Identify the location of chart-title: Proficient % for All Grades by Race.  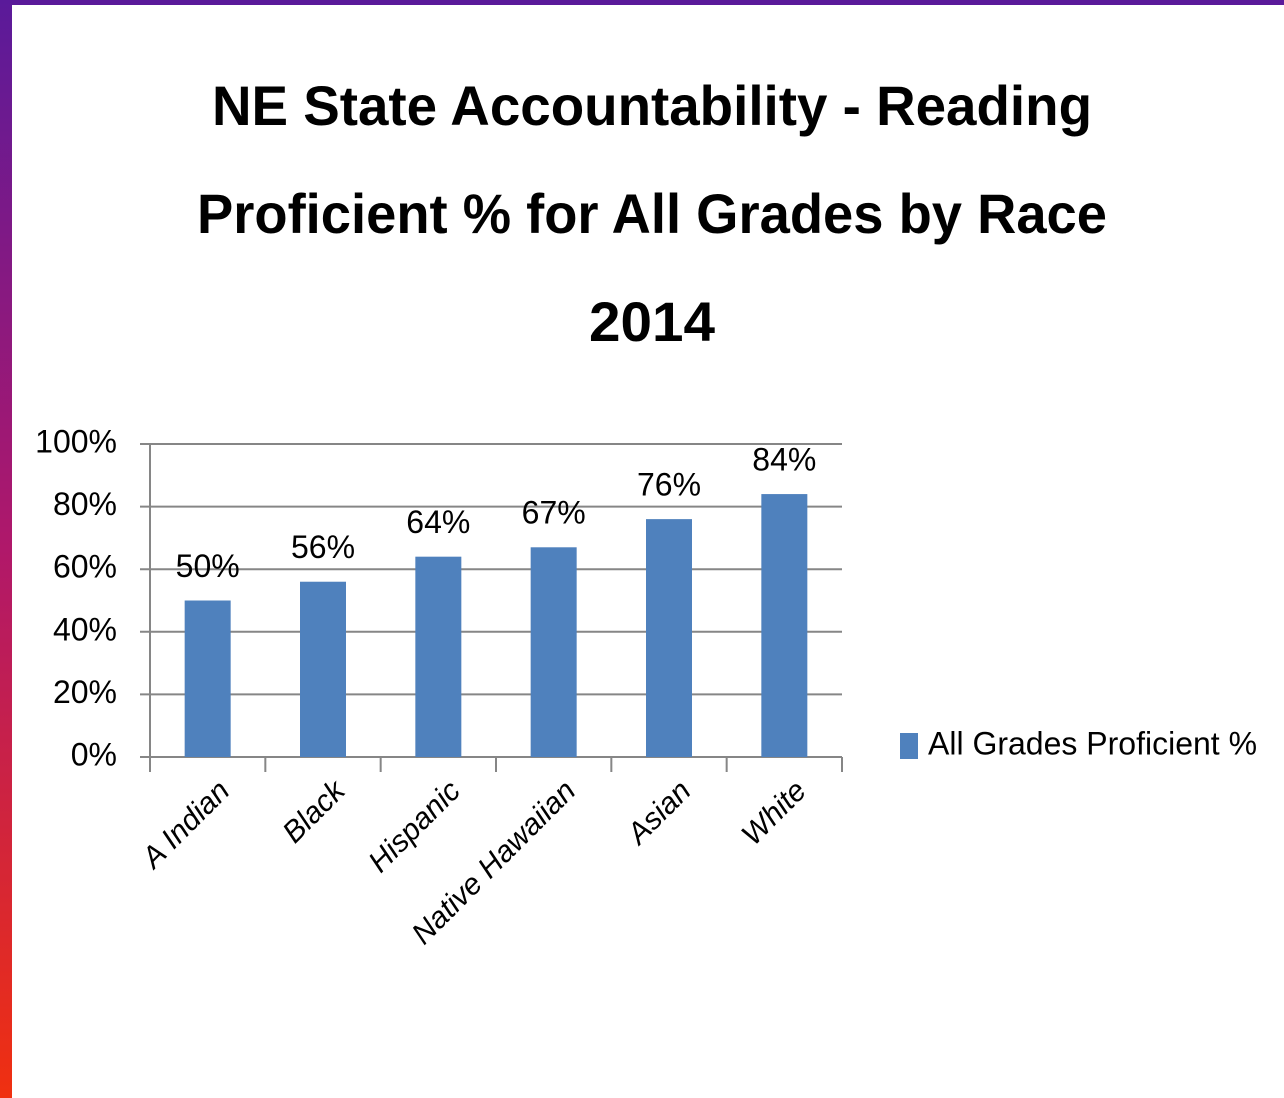
(652, 213).